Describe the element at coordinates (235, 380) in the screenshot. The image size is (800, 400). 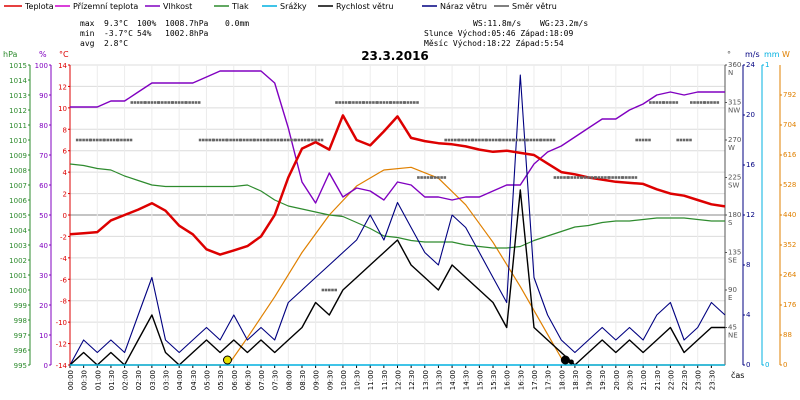
I see `x-tick-label: 06:00` at that location.